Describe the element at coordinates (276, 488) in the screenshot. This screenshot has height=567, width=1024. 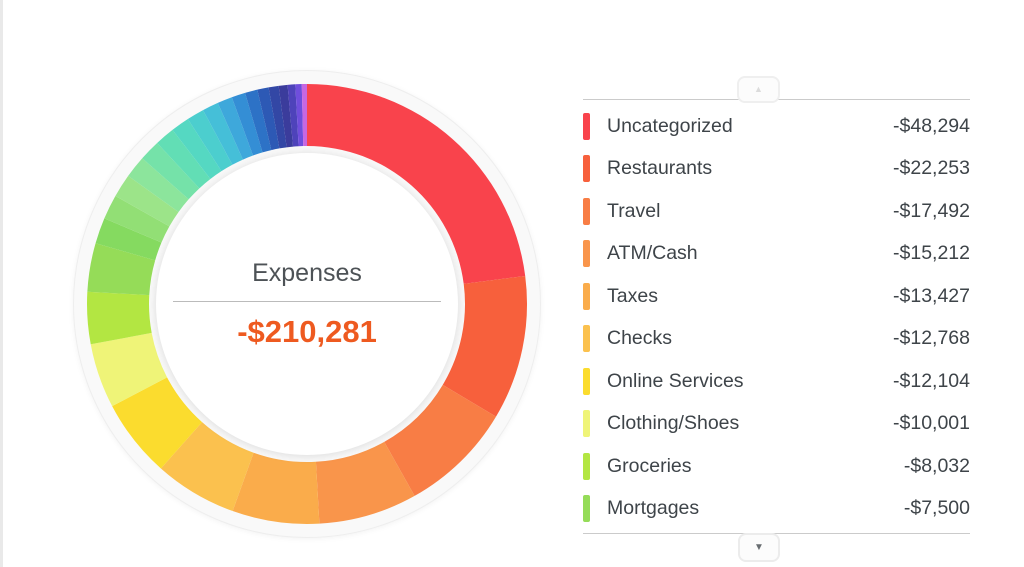
I see `donut-slice-taxes` at that location.